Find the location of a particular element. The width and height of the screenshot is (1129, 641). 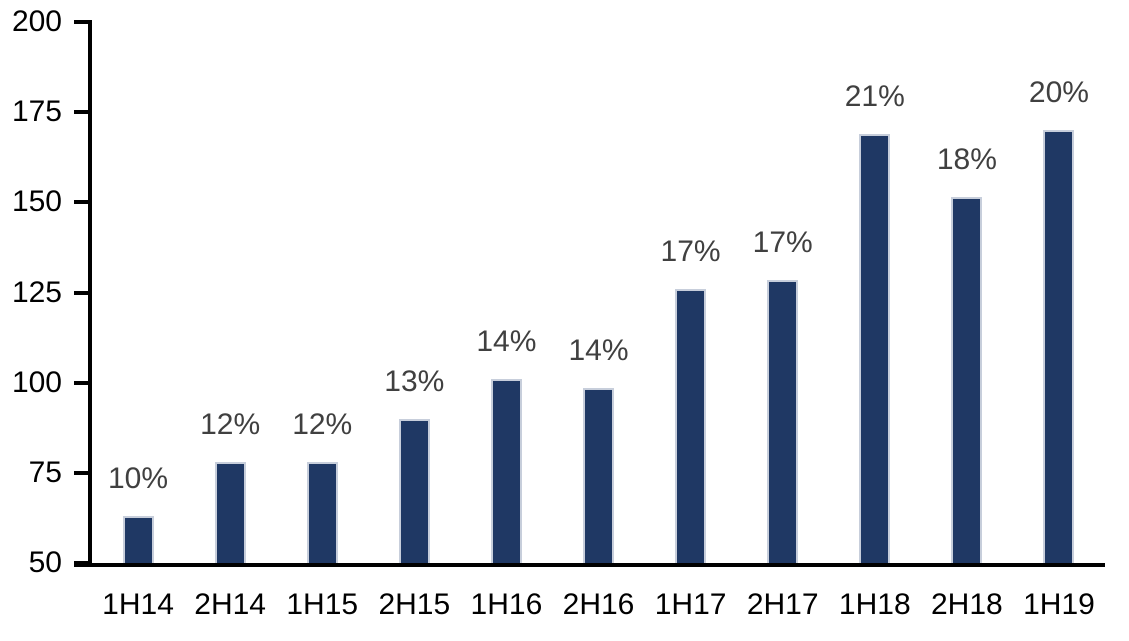

y-tick-label: 50 is located at coordinates (45, 562).